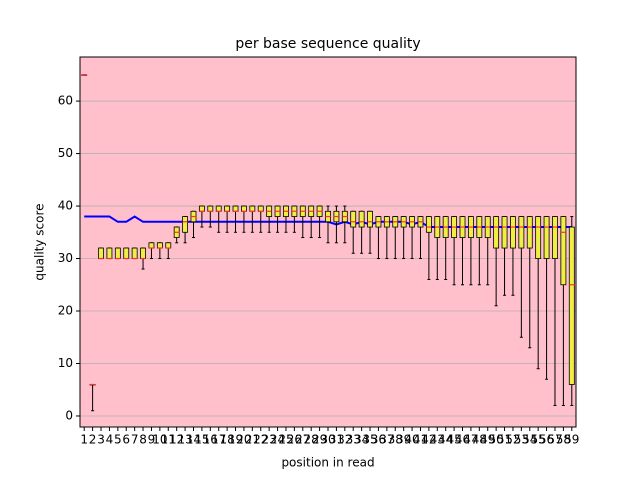  Describe the element at coordinates (65, 206) in the screenshot. I see `y-tick-label: 40` at that location.